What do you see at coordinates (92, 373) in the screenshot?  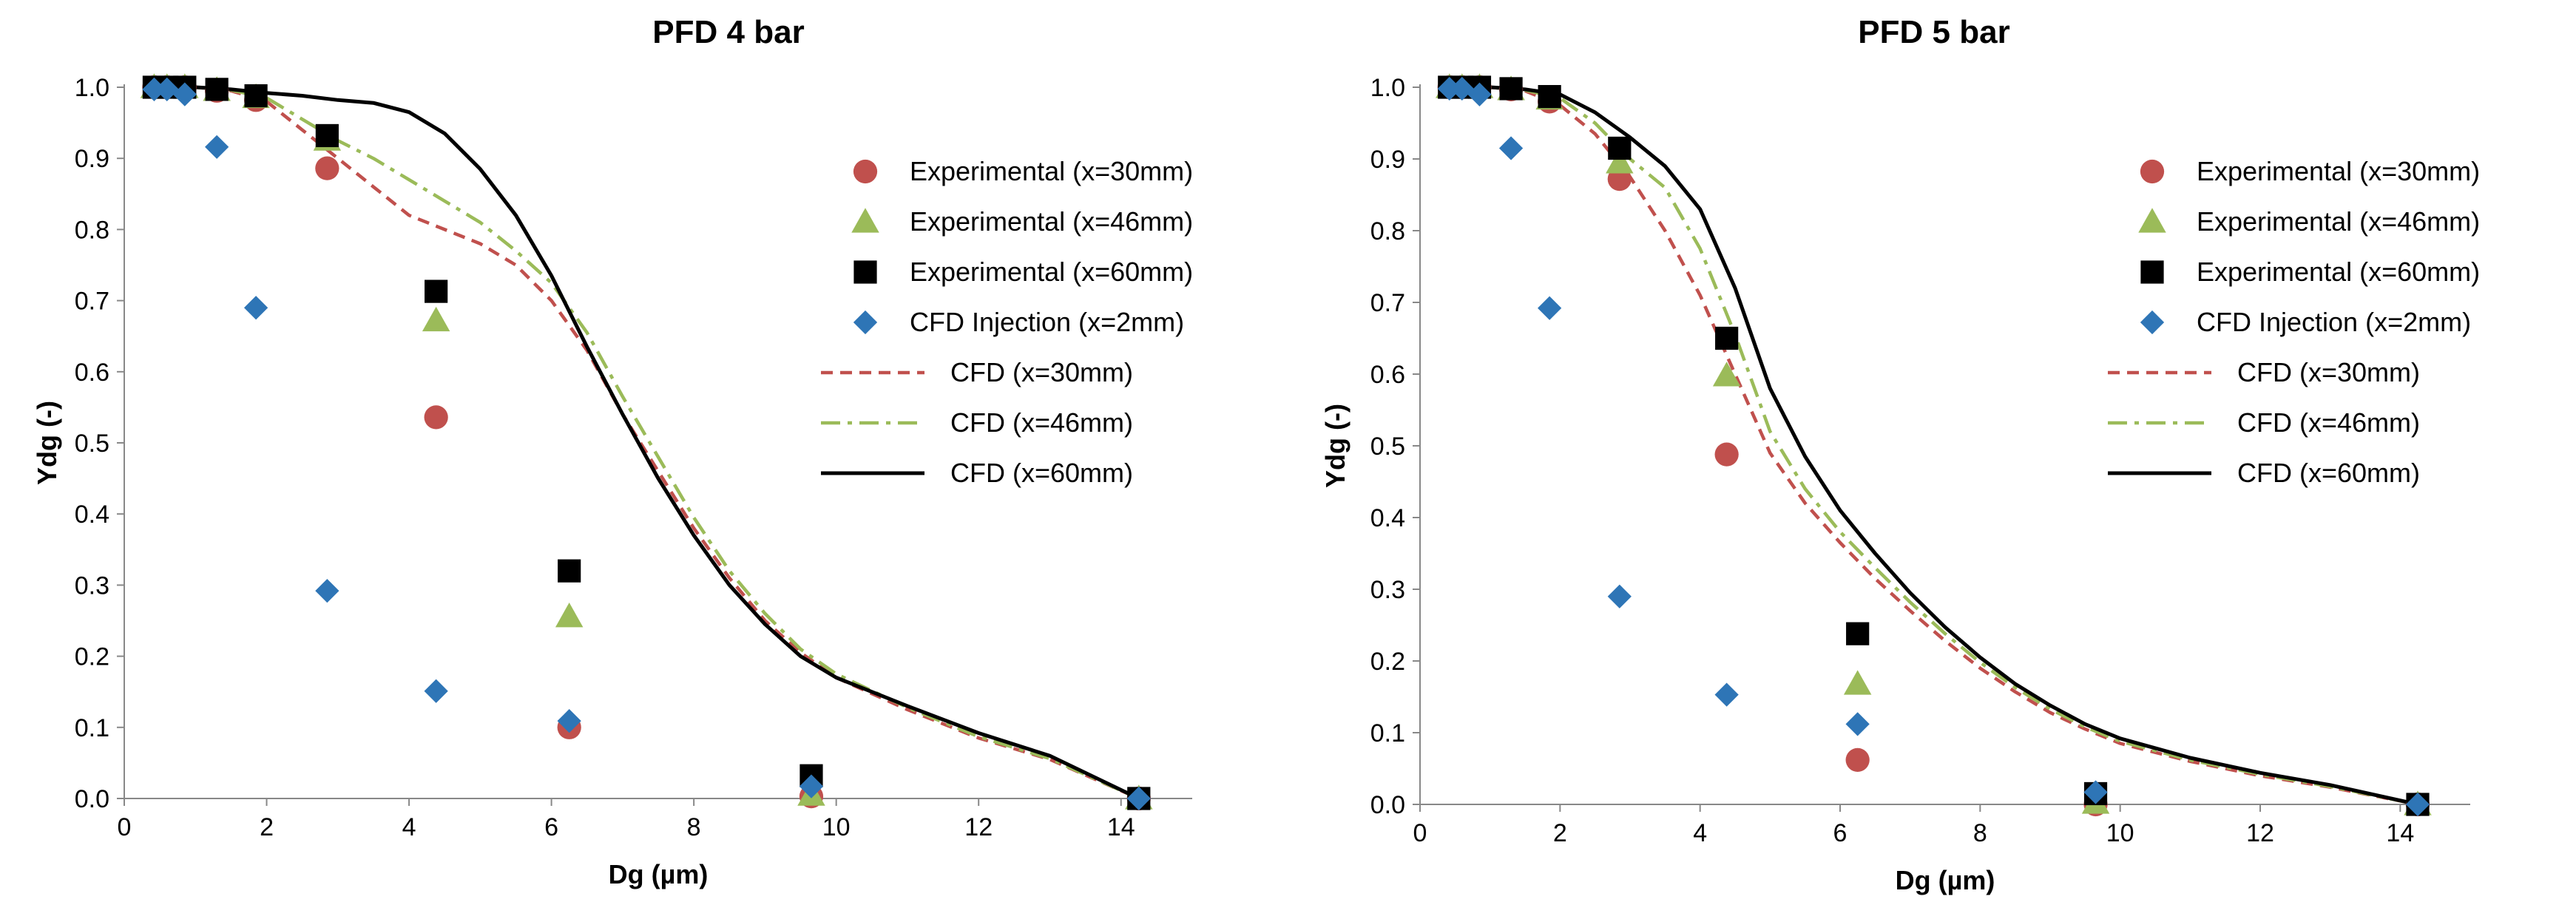 I see `y-tick-label: 0.6` at bounding box center [92, 373].